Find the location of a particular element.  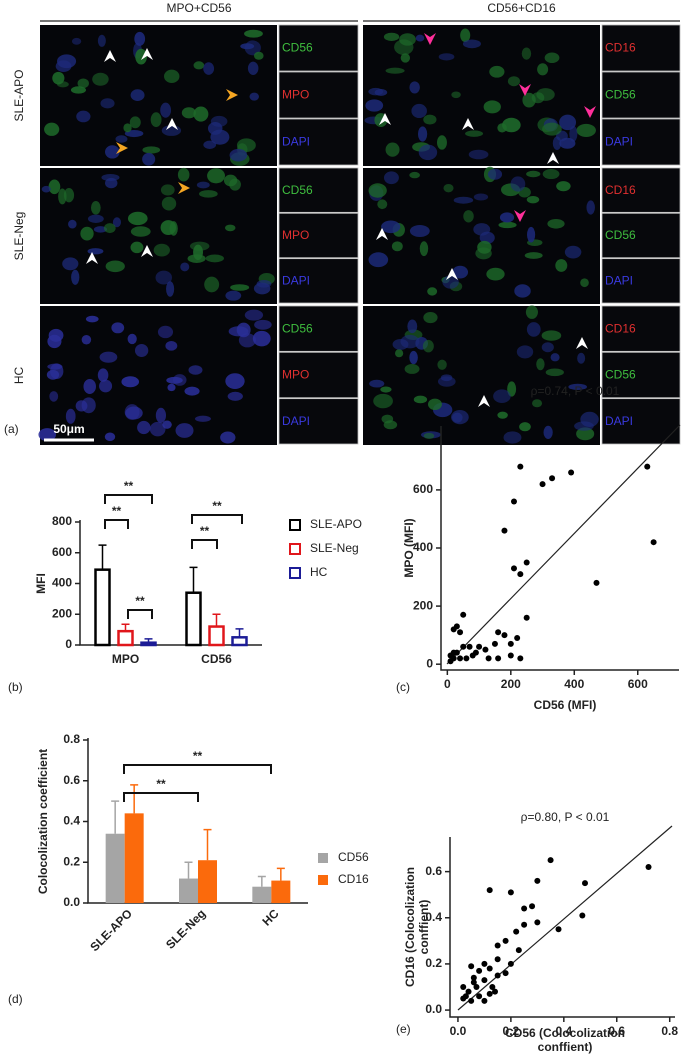

x-tick-label: 0.8 is located at coordinates (669, 1031).